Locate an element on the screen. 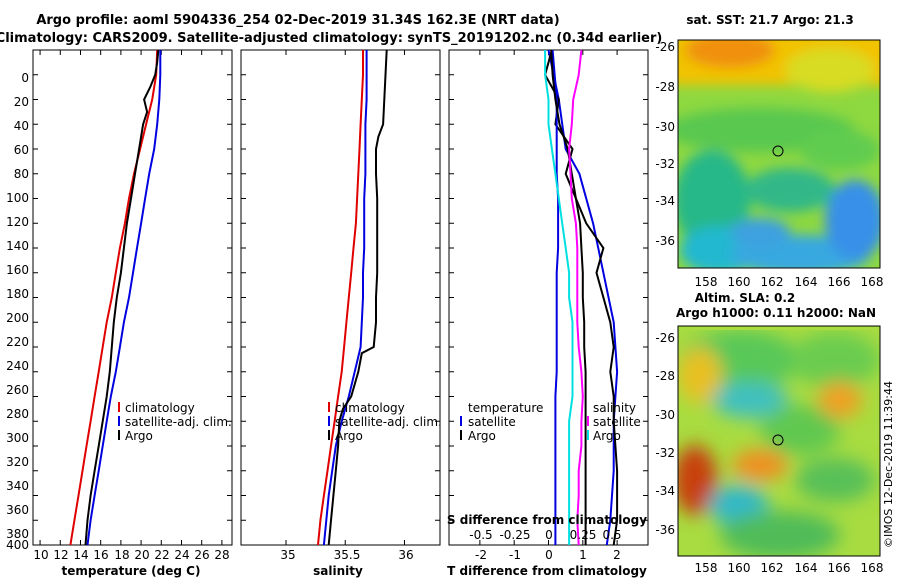  sla-lat--30: -30 is located at coordinates (665, 415).